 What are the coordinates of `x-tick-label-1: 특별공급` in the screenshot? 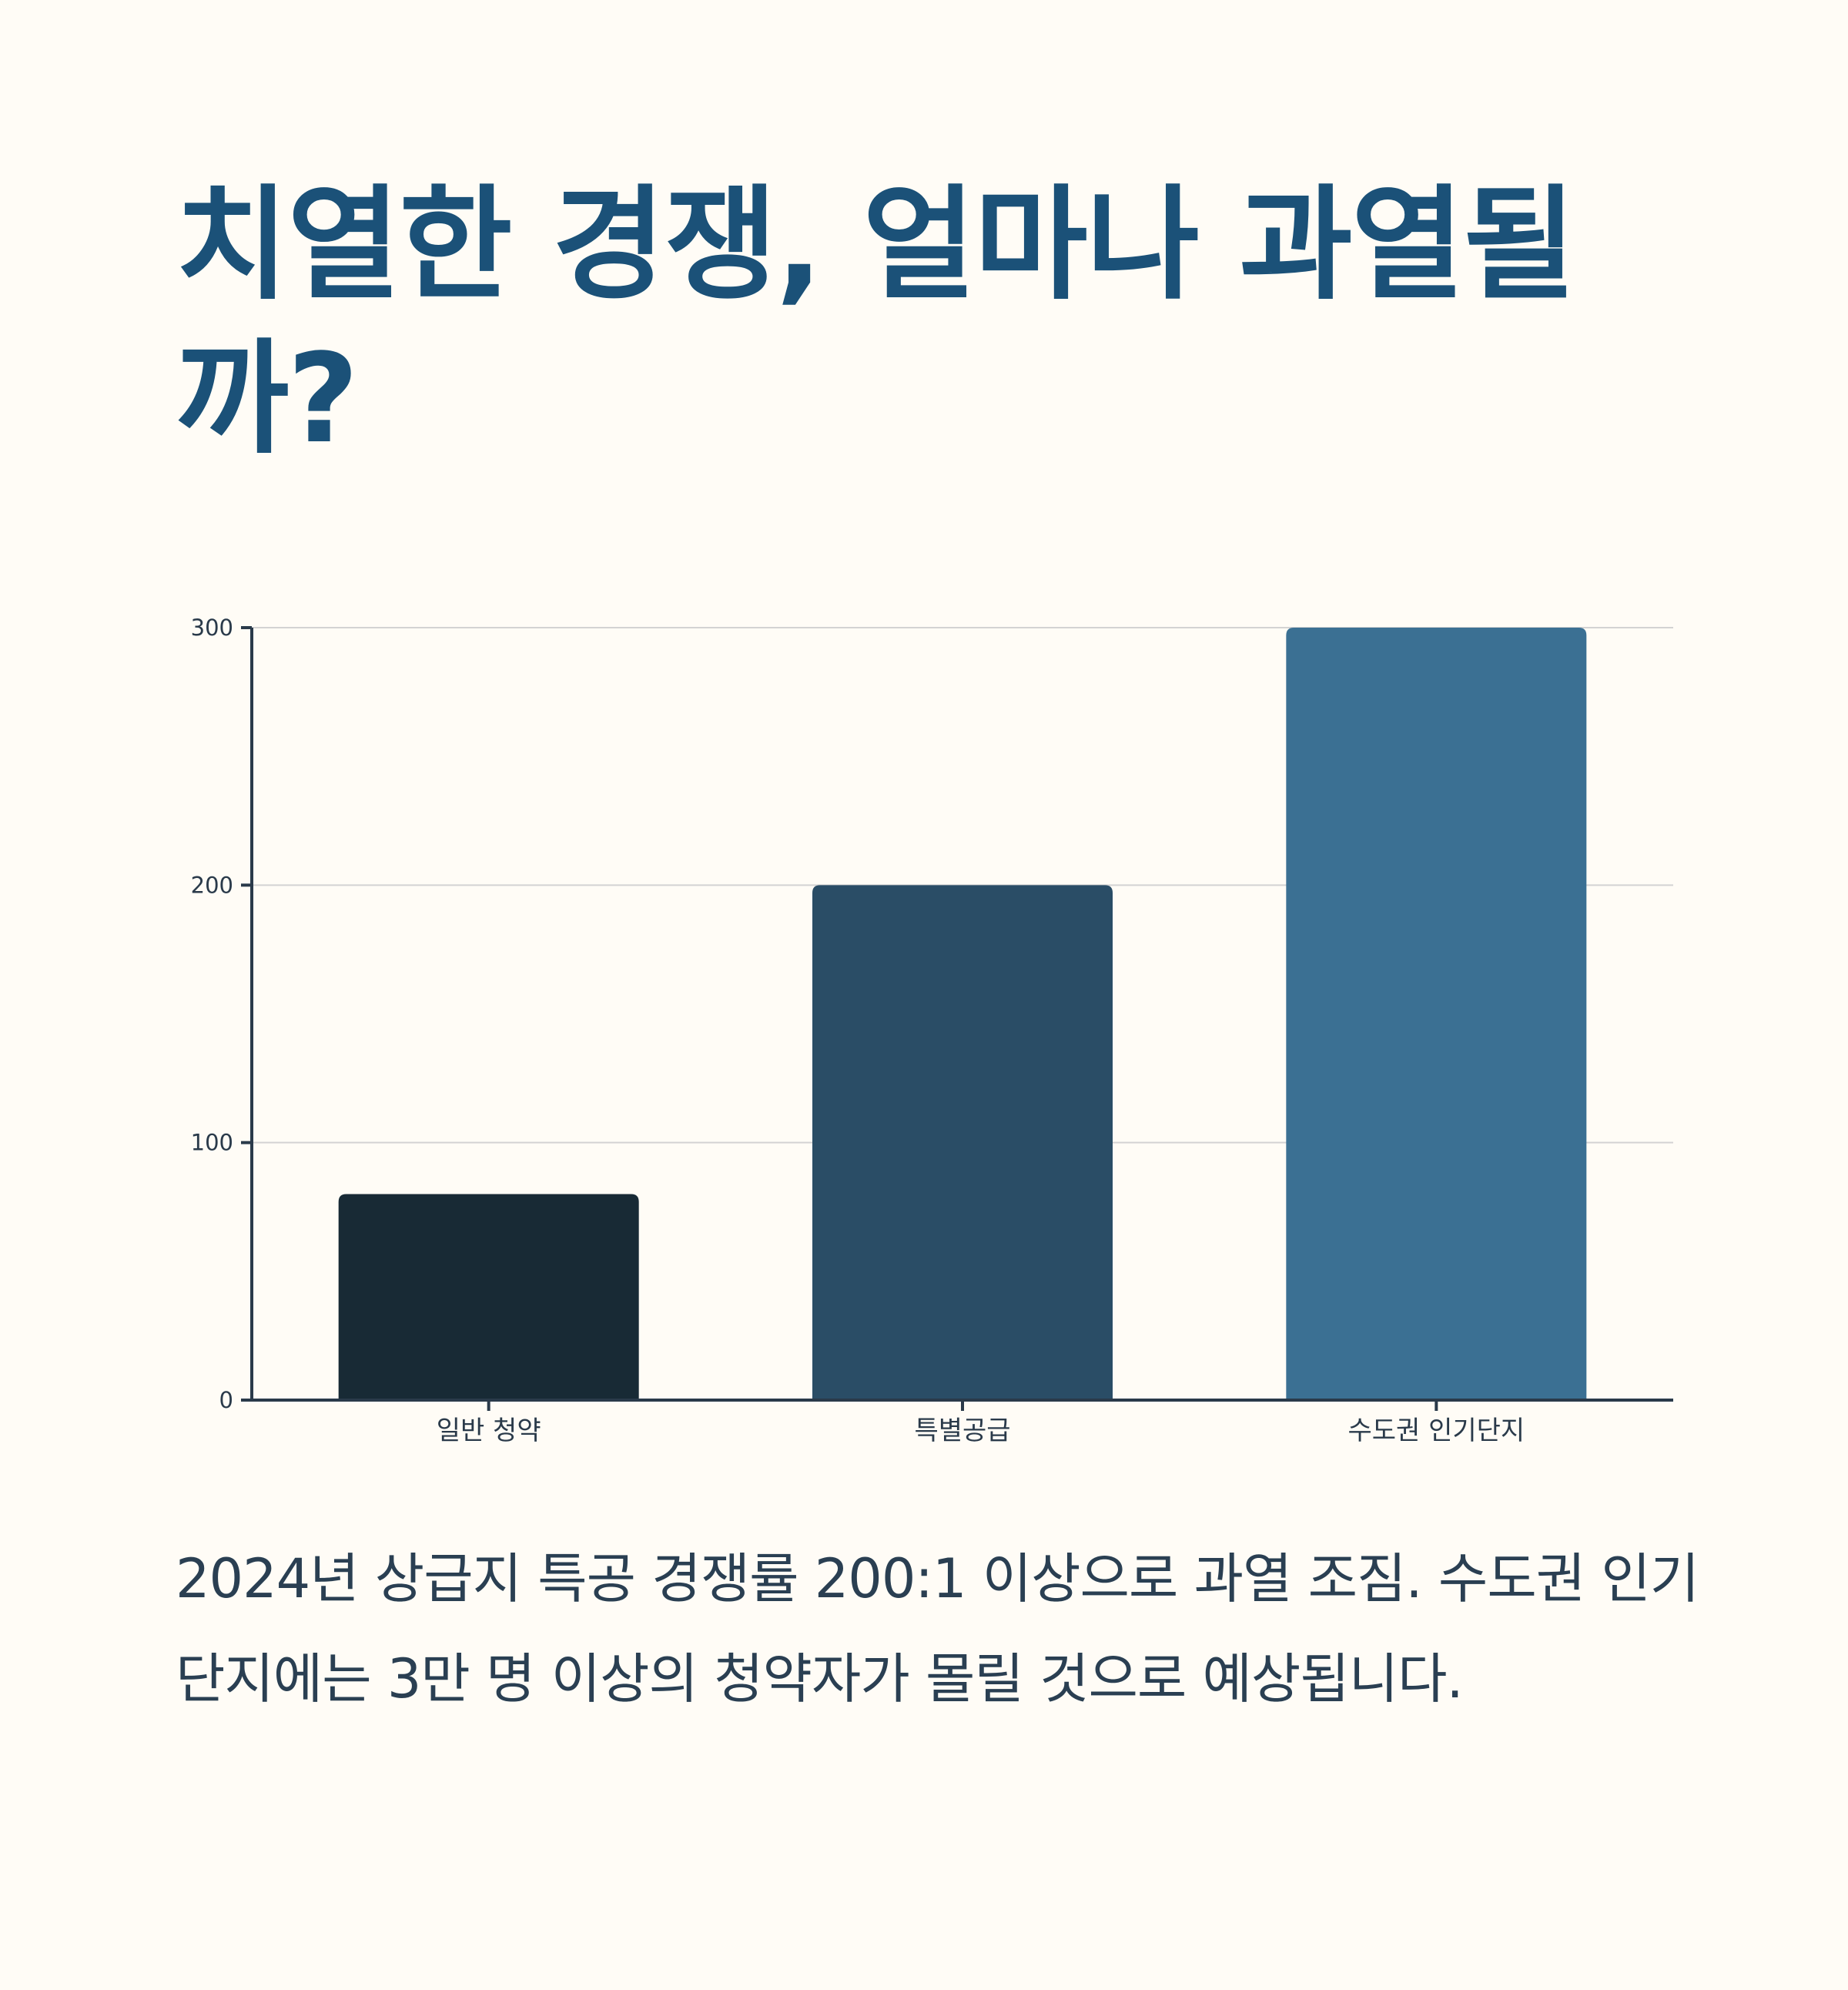 It's located at (962, 1430).